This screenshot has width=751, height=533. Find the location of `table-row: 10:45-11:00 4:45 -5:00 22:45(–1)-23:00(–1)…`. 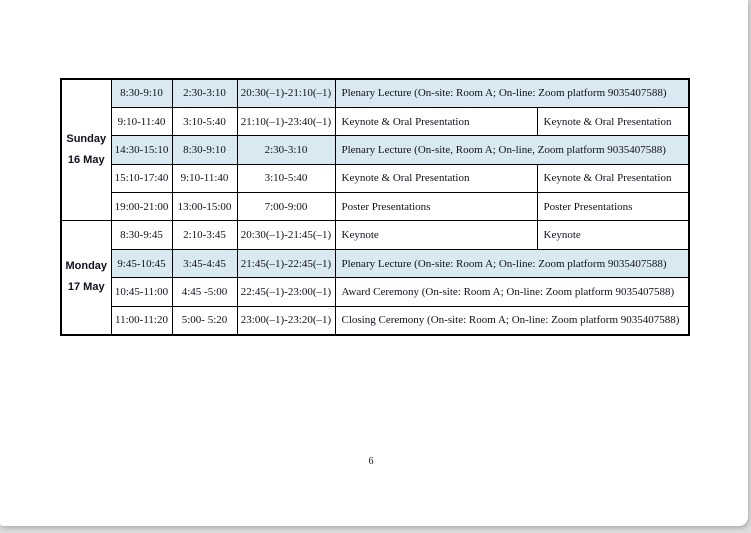

table-row: 10:45-11:00 4:45 -5:00 22:45(–1)-23:00(–1)… is located at coordinates (375, 292).